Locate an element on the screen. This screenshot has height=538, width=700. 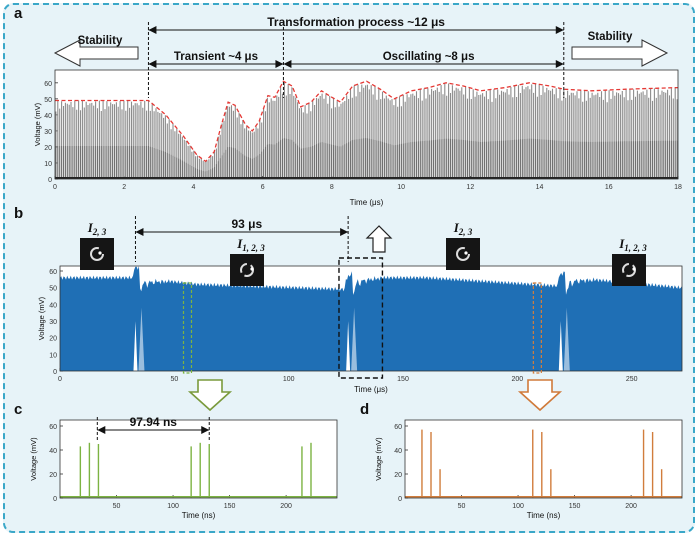
a-transient-label: Transient ~4 μs is located at coordinates (216, 57).